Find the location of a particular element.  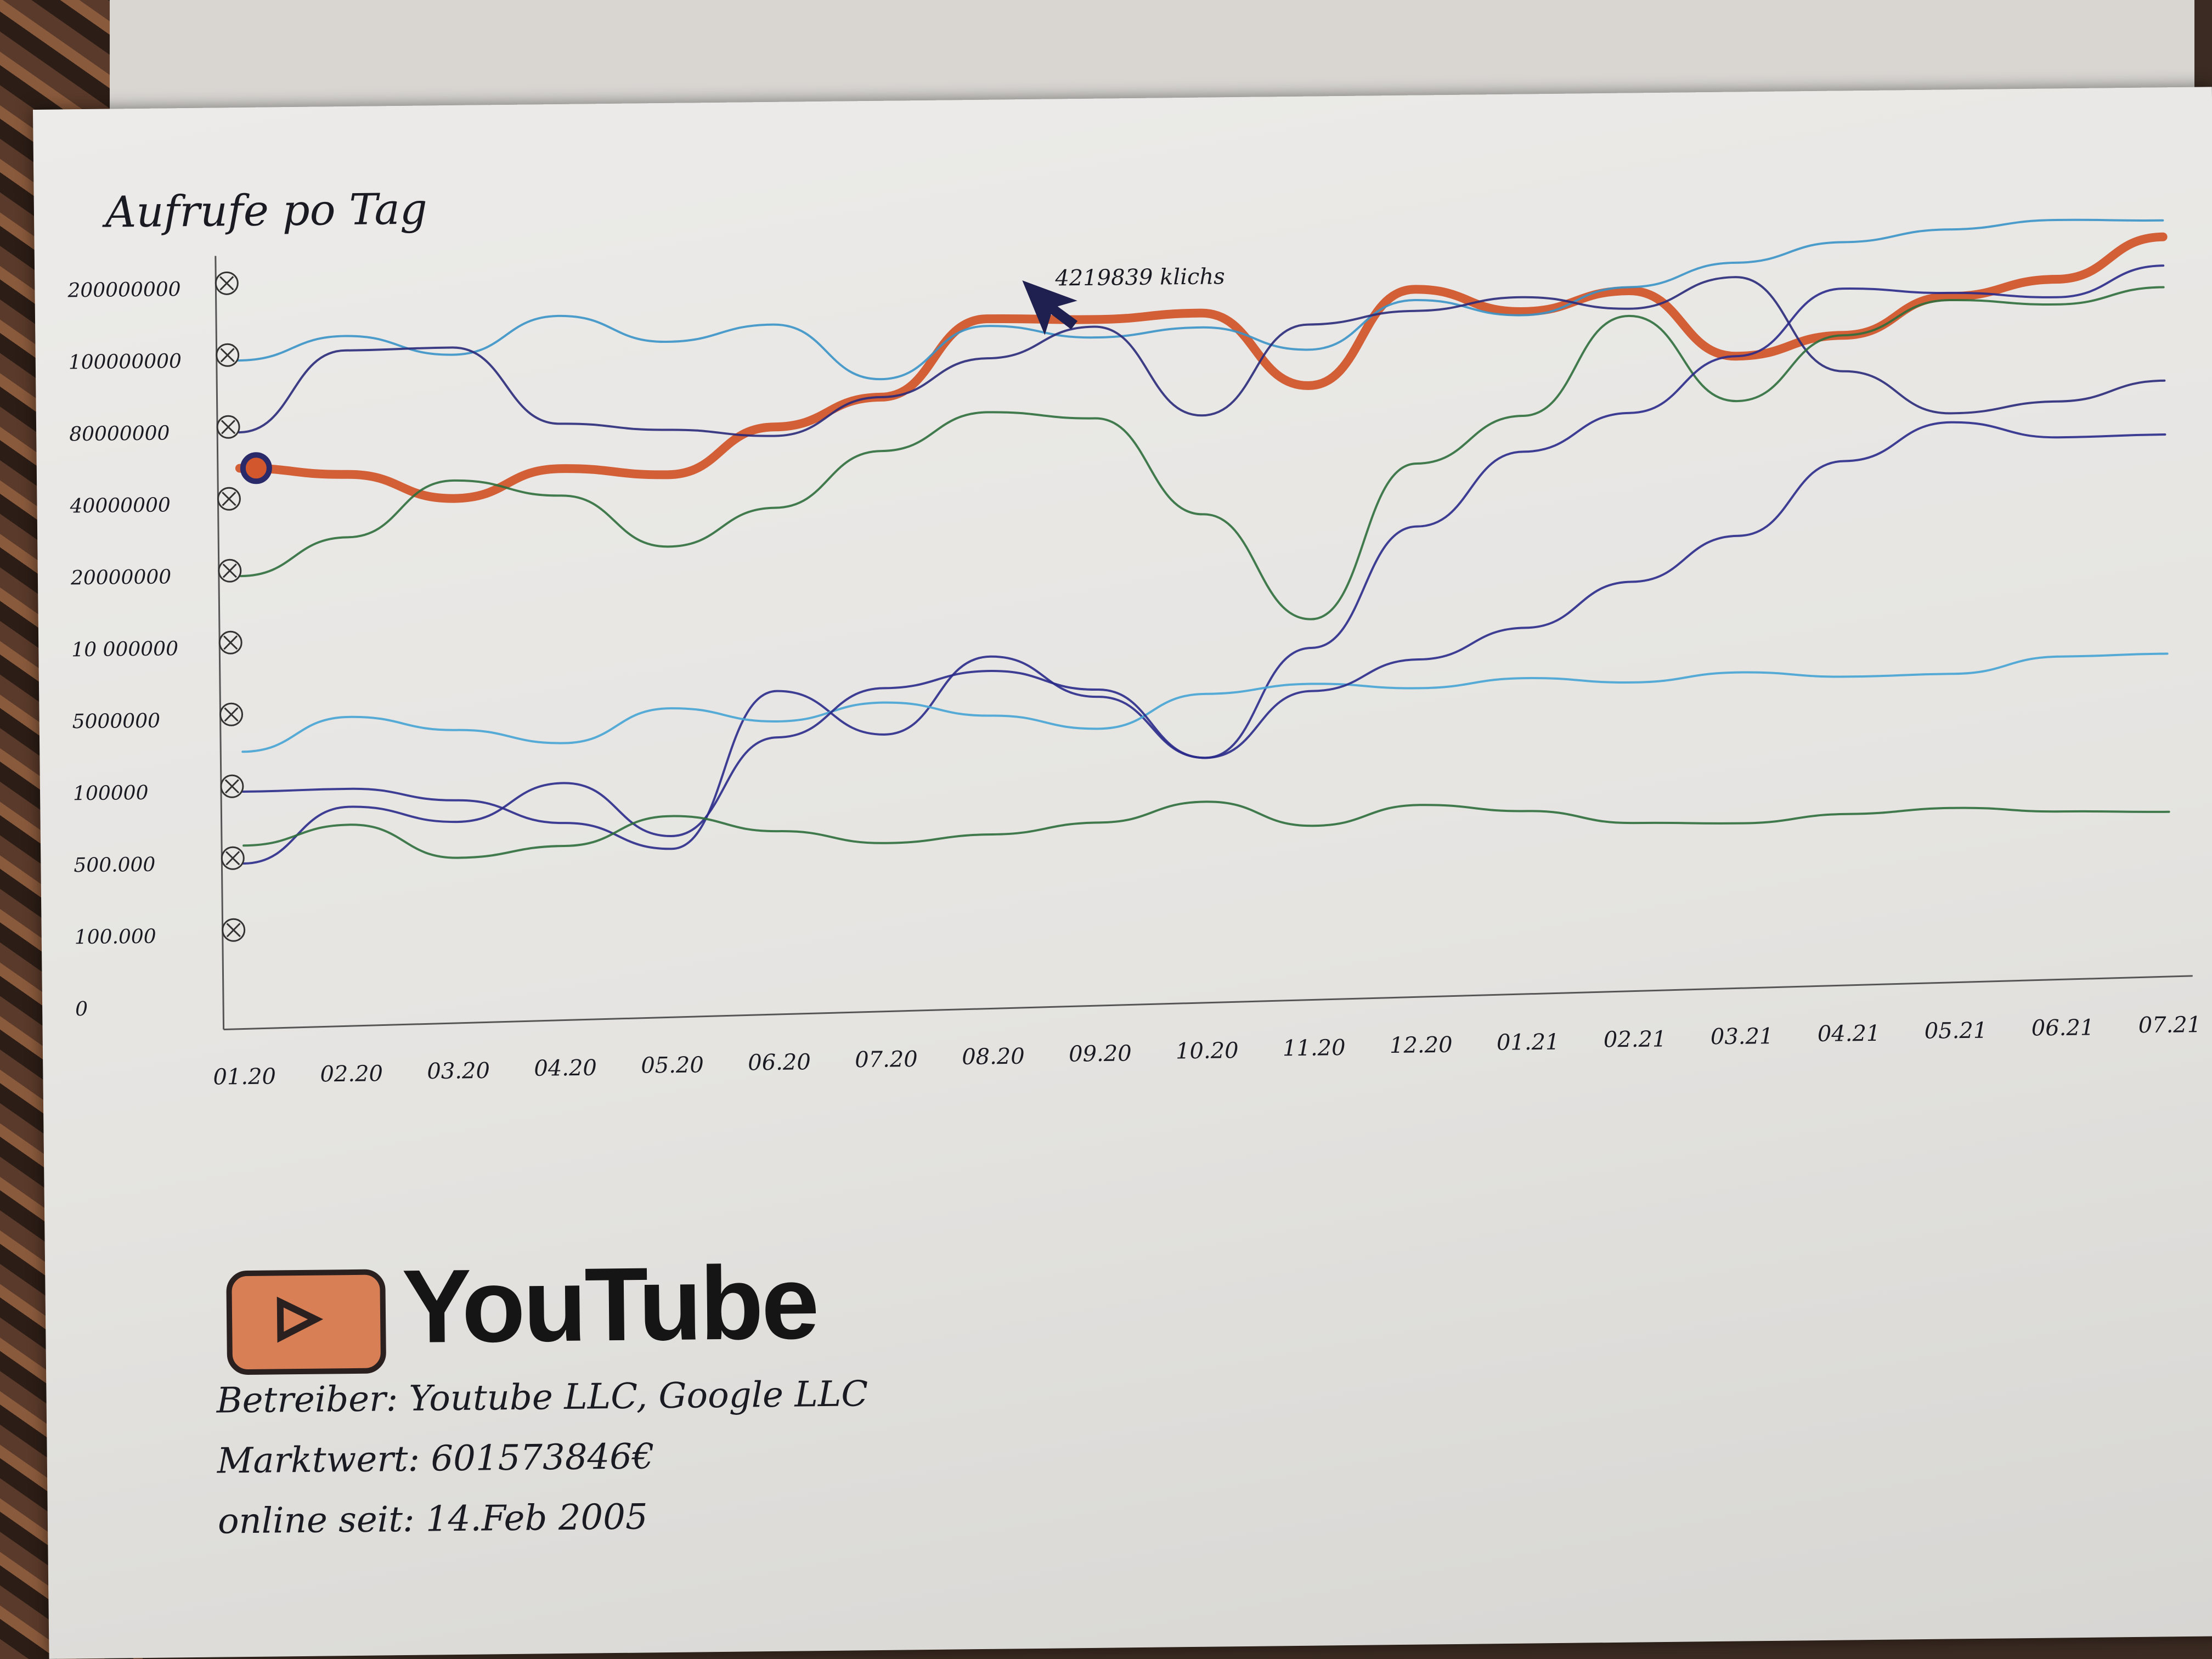

y-tick-label: 100000 is located at coordinates (111, 794).